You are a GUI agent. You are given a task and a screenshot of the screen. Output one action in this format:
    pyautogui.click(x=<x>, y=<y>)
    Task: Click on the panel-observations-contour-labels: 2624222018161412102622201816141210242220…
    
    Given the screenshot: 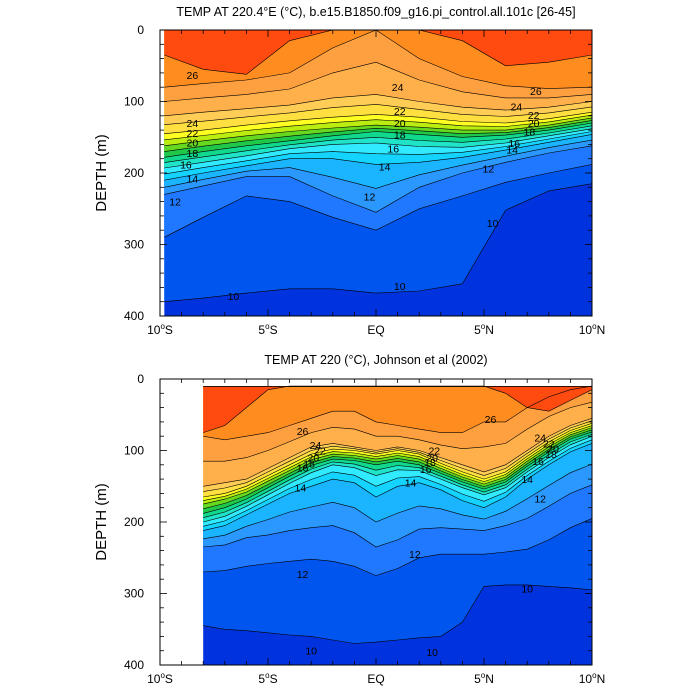 What is the action you would take?
    pyautogui.click(x=427, y=536)
    